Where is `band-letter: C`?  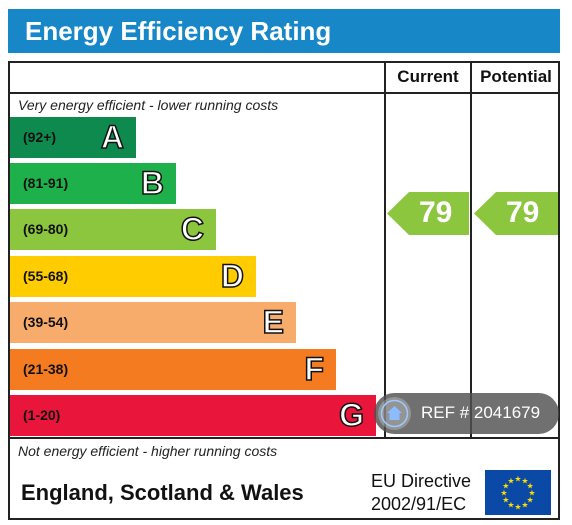
band-letter: C is located at coordinates (192, 229).